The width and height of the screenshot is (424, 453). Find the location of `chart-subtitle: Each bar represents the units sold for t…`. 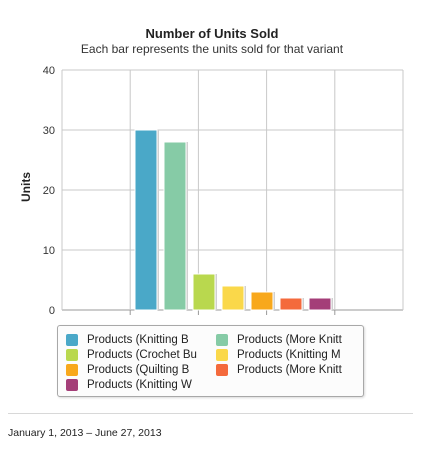

chart-subtitle: Each bar represents the units sold for t… is located at coordinates (212, 49).